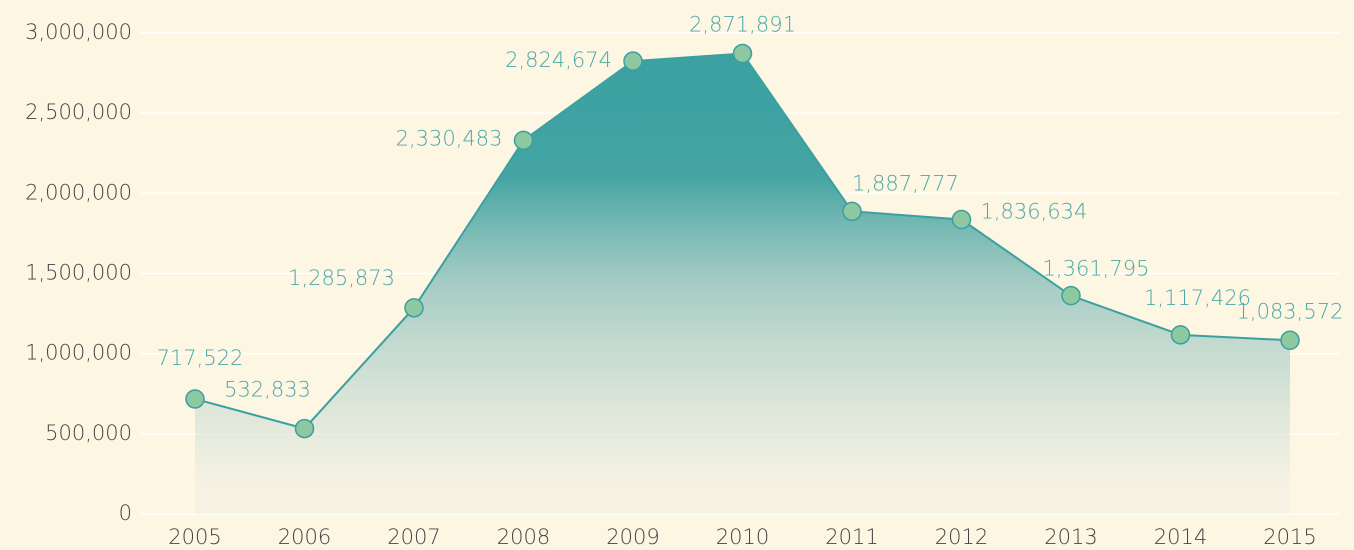 The width and height of the screenshot is (1354, 550). Describe the element at coordinates (341, 278) in the screenshot. I see `data-label: 1,285,873` at that location.